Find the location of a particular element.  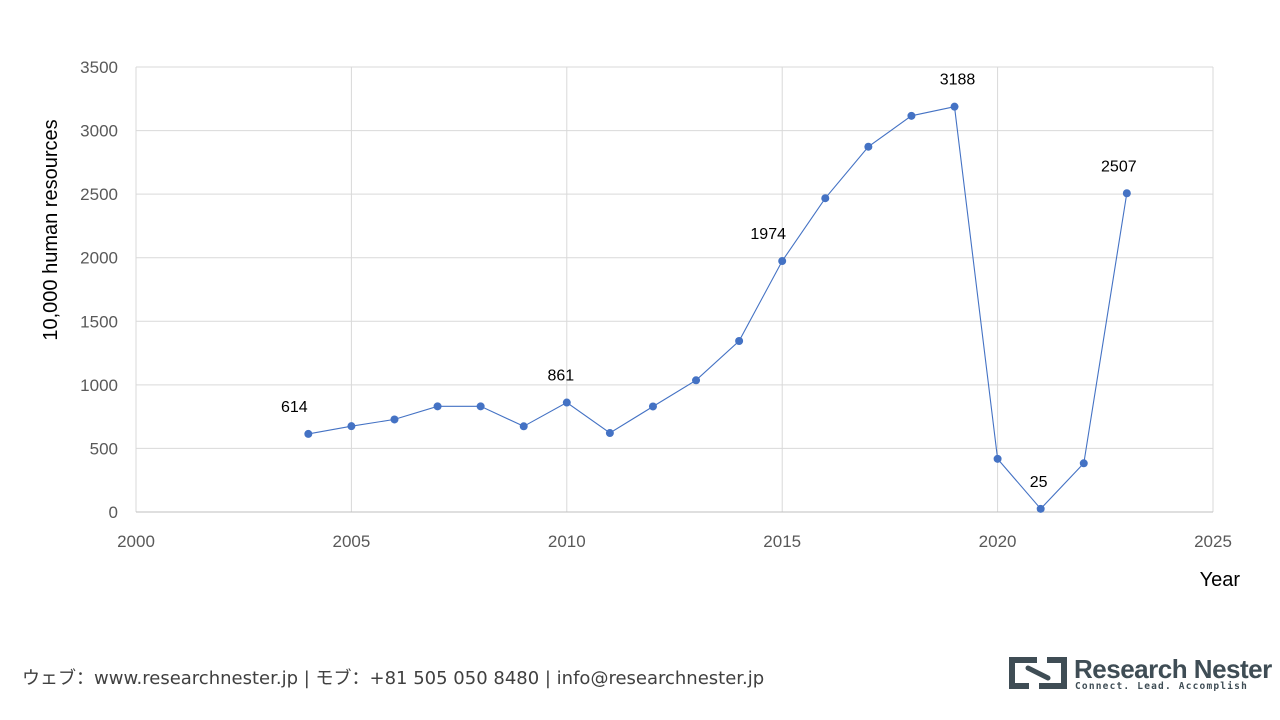

x-tick-label: 2025 is located at coordinates (1213, 541).